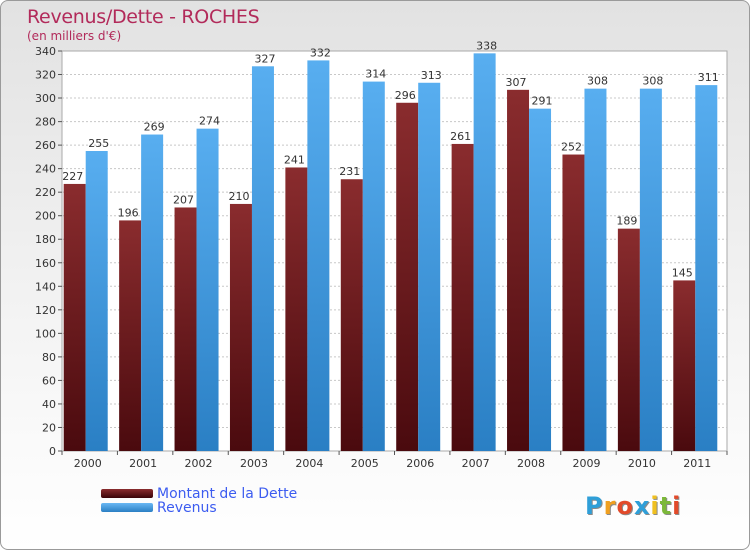 Image resolution: width=750 pixels, height=550 pixels. Describe the element at coordinates (365, 463) in the screenshot. I see `x-tick-label: 2005` at that location.